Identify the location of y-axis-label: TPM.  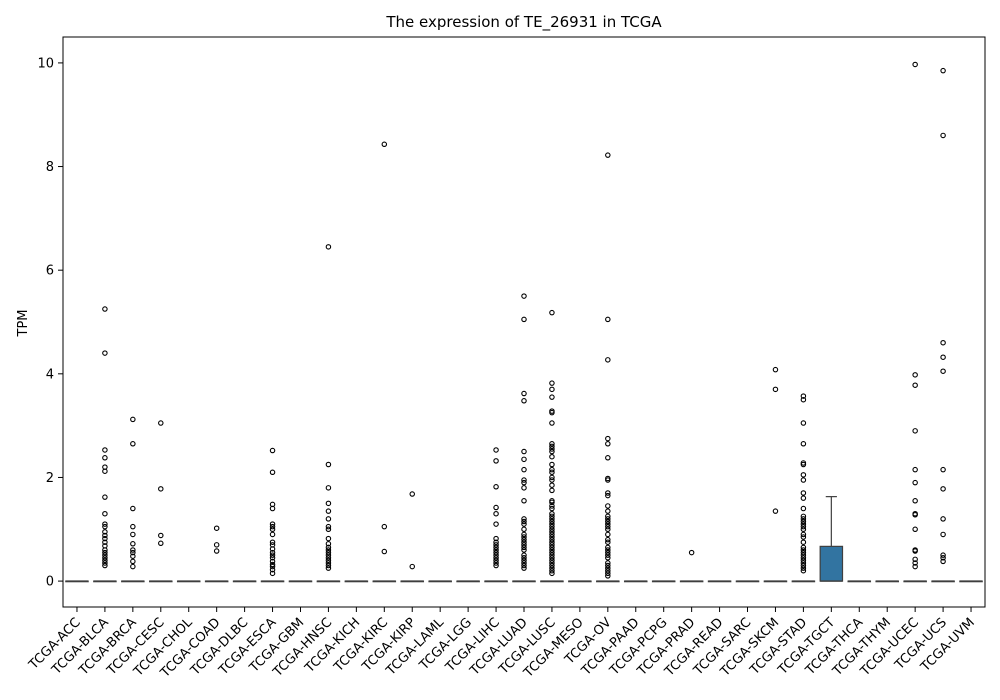
(23, 324).